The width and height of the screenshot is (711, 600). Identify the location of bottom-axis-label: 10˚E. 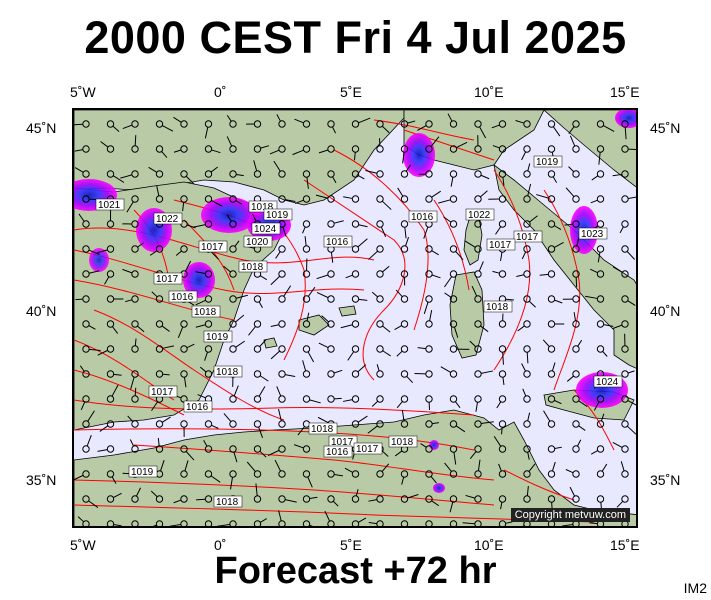
(489, 545).